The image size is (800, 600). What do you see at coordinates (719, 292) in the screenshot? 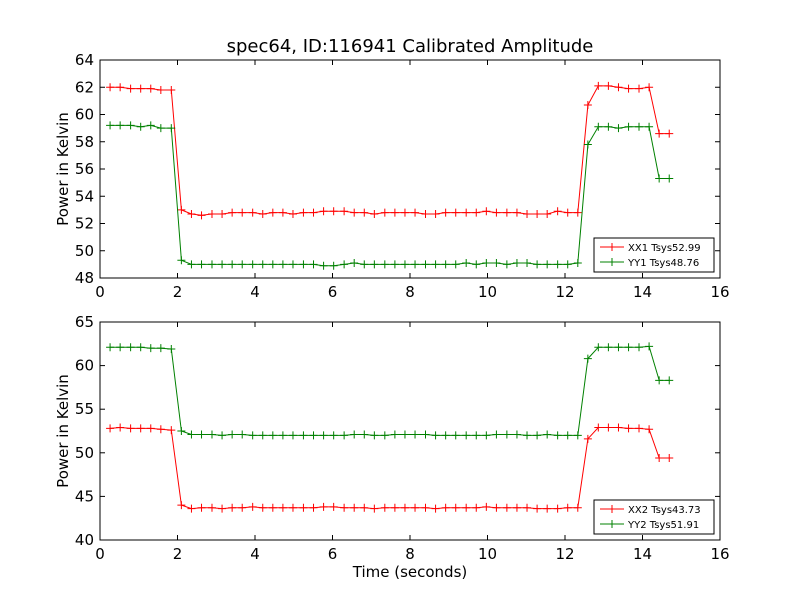
I see `x-tick-label: 16` at bounding box center [719, 292].